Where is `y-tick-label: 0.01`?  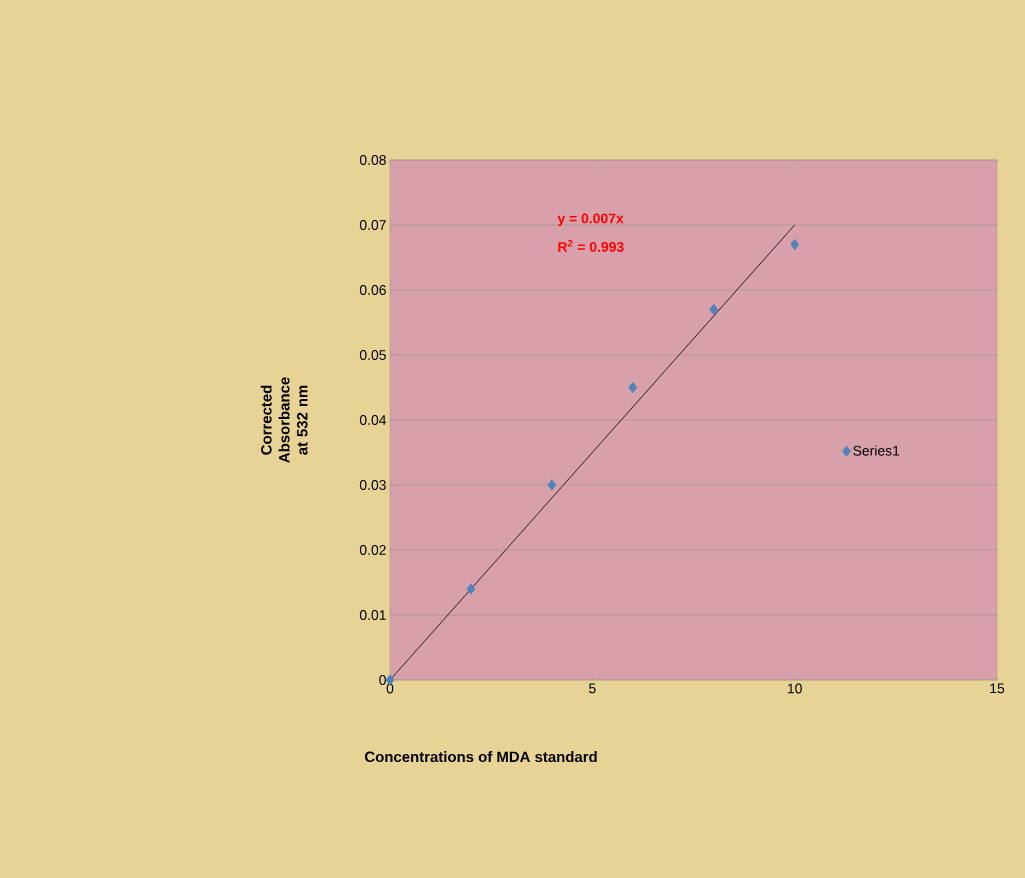 y-tick-label: 0.01 is located at coordinates (372, 615).